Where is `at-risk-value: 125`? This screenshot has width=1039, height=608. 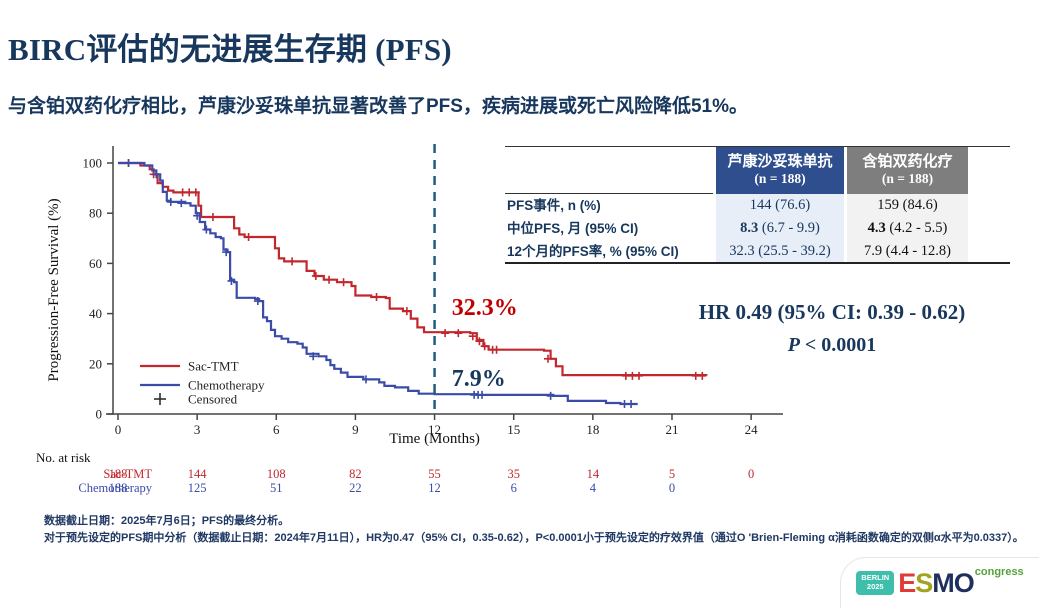
at-risk-value: 125 is located at coordinates (197, 487).